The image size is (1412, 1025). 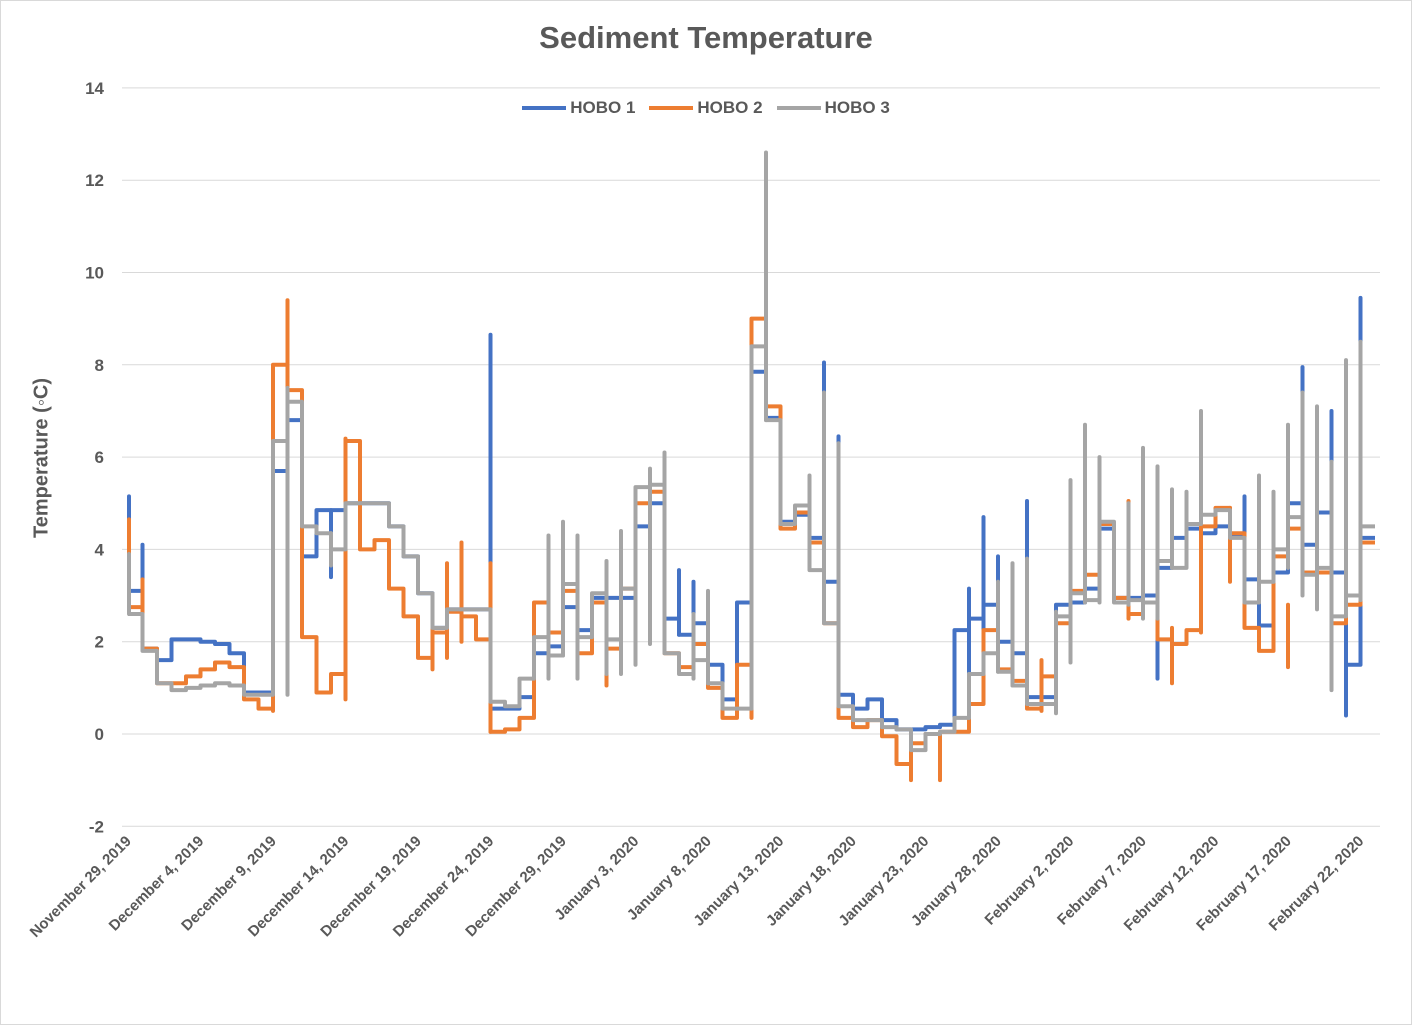 I want to click on y-tick-label: 0, so click(x=99, y=734).